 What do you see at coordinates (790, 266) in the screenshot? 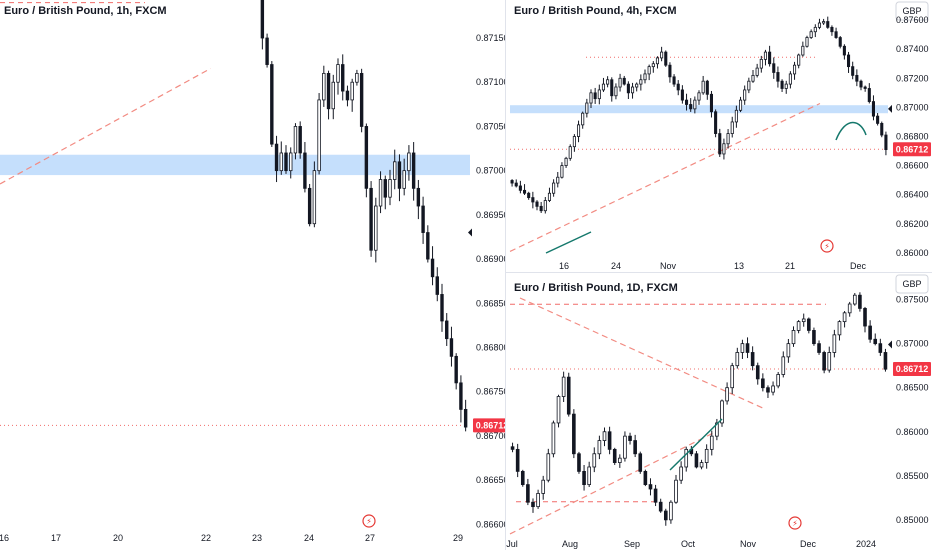
I see `x-tick-label: 21` at bounding box center [790, 266].